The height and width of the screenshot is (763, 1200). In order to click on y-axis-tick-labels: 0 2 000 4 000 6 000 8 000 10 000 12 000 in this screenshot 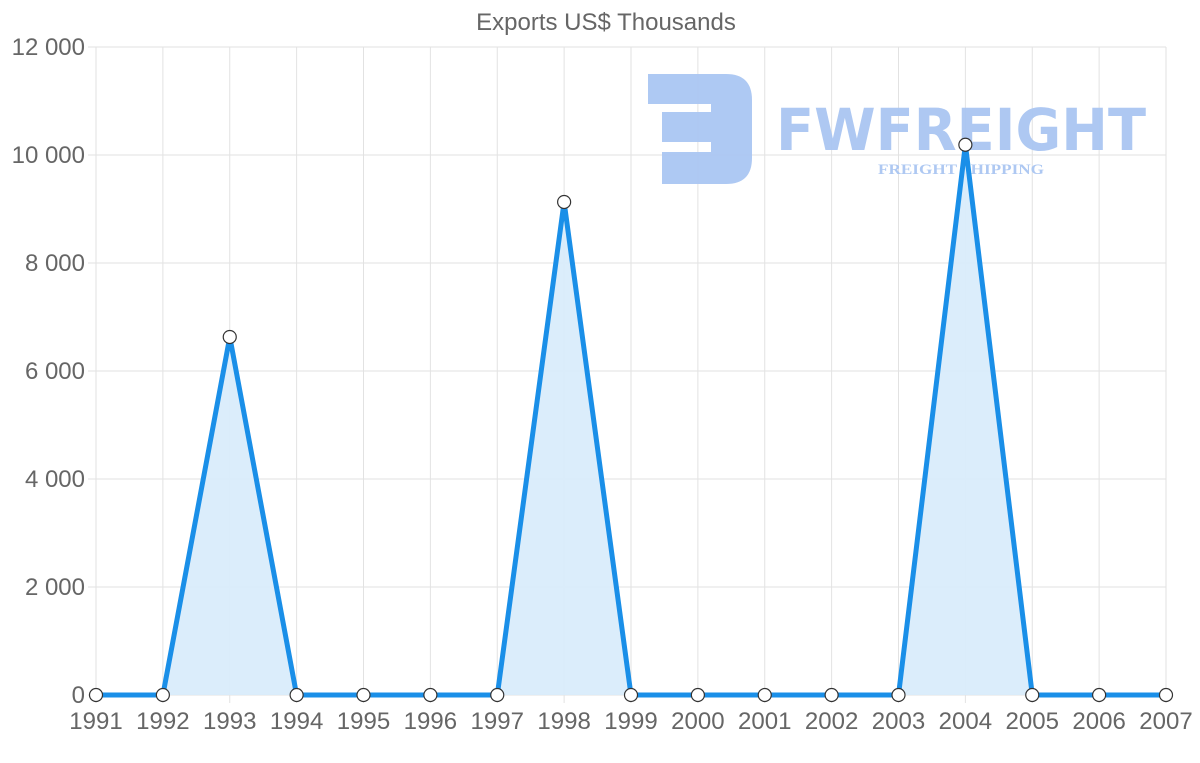, I will do `click(48, 371)`.